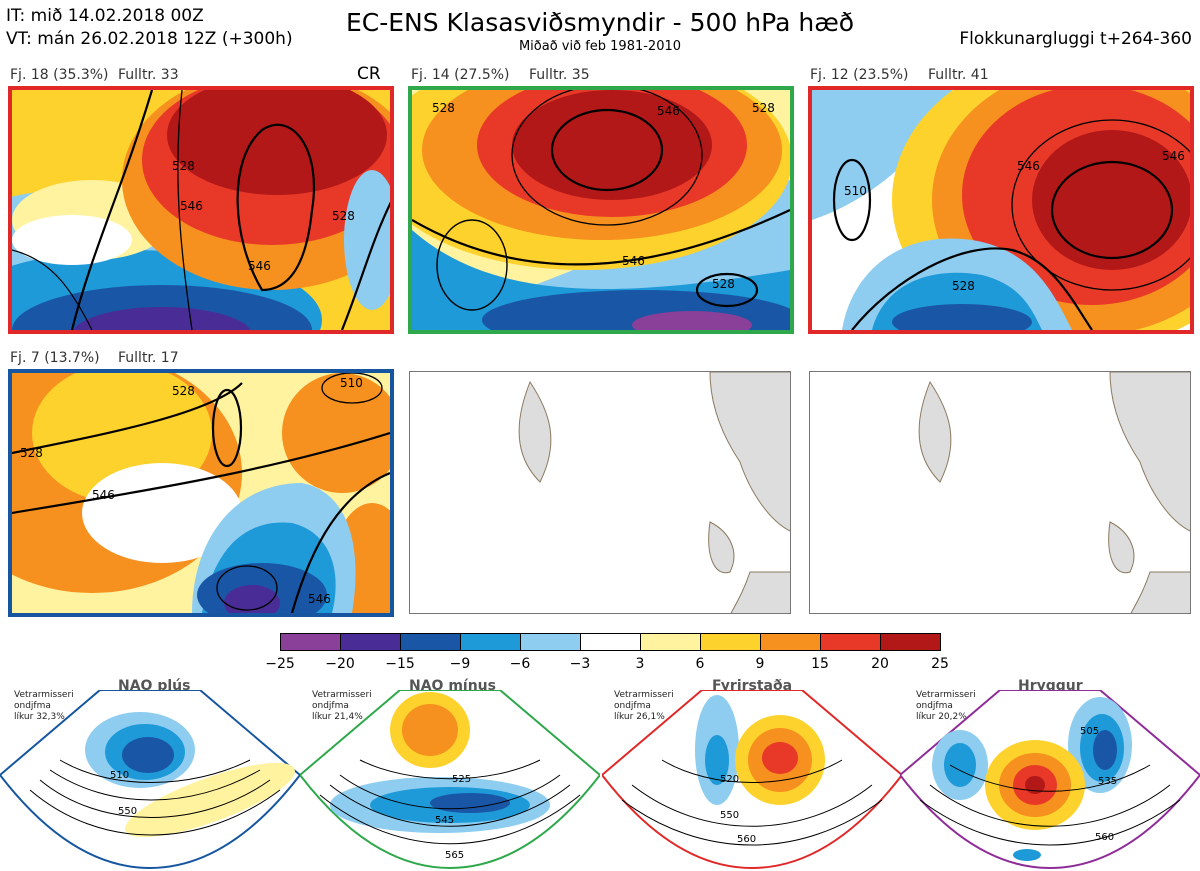  What do you see at coordinates (820, 664) in the screenshot?
I see `colorbar-tick: 15` at bounding box center [820, 664].